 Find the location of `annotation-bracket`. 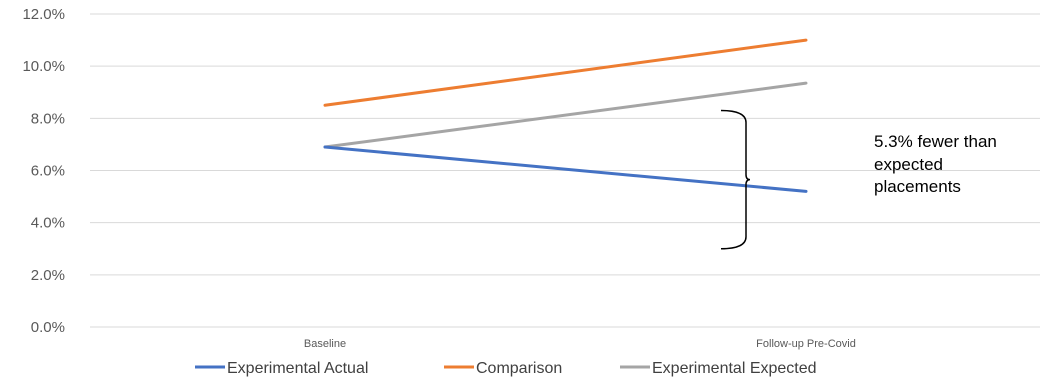

annotation-bracket is located at coordinates (735, 179).